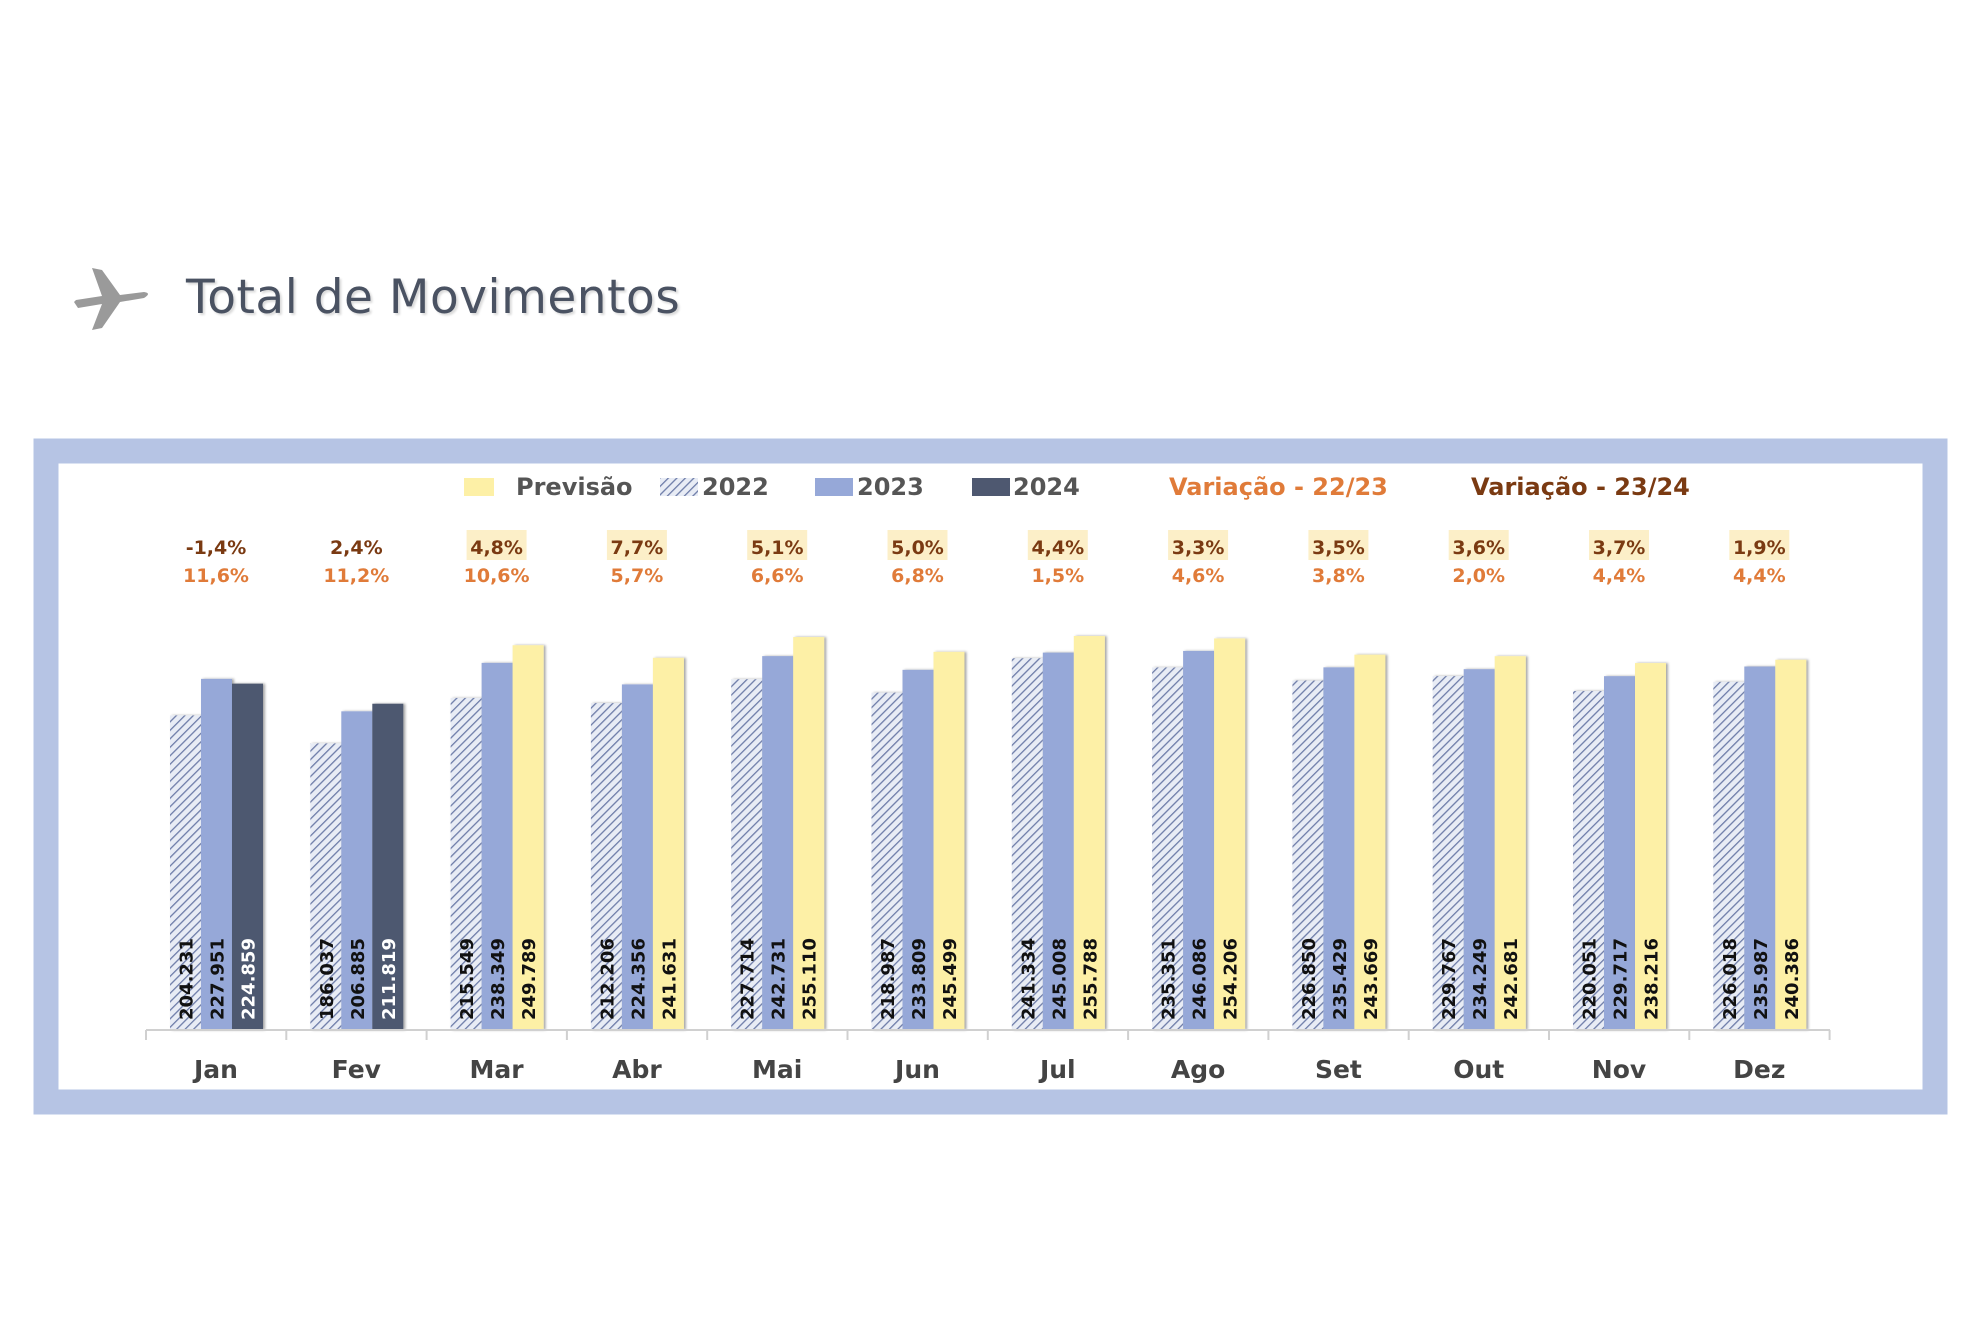  Describe the element at coordinates (216, 576) in the screenshot. I see `variacao-22-23-label: 11,6%` at that location.